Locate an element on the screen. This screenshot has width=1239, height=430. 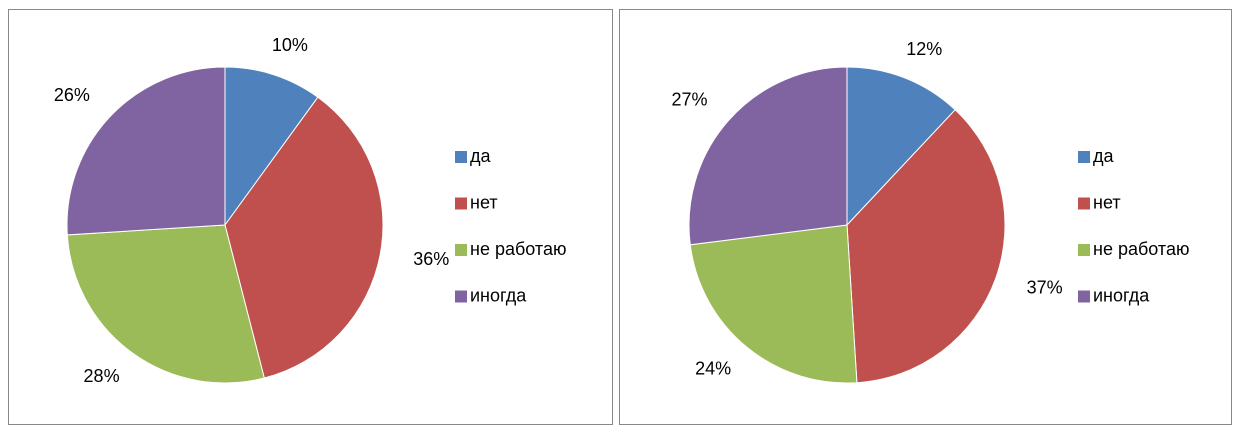
data-label: 12% is located at coordinates (924, 49).